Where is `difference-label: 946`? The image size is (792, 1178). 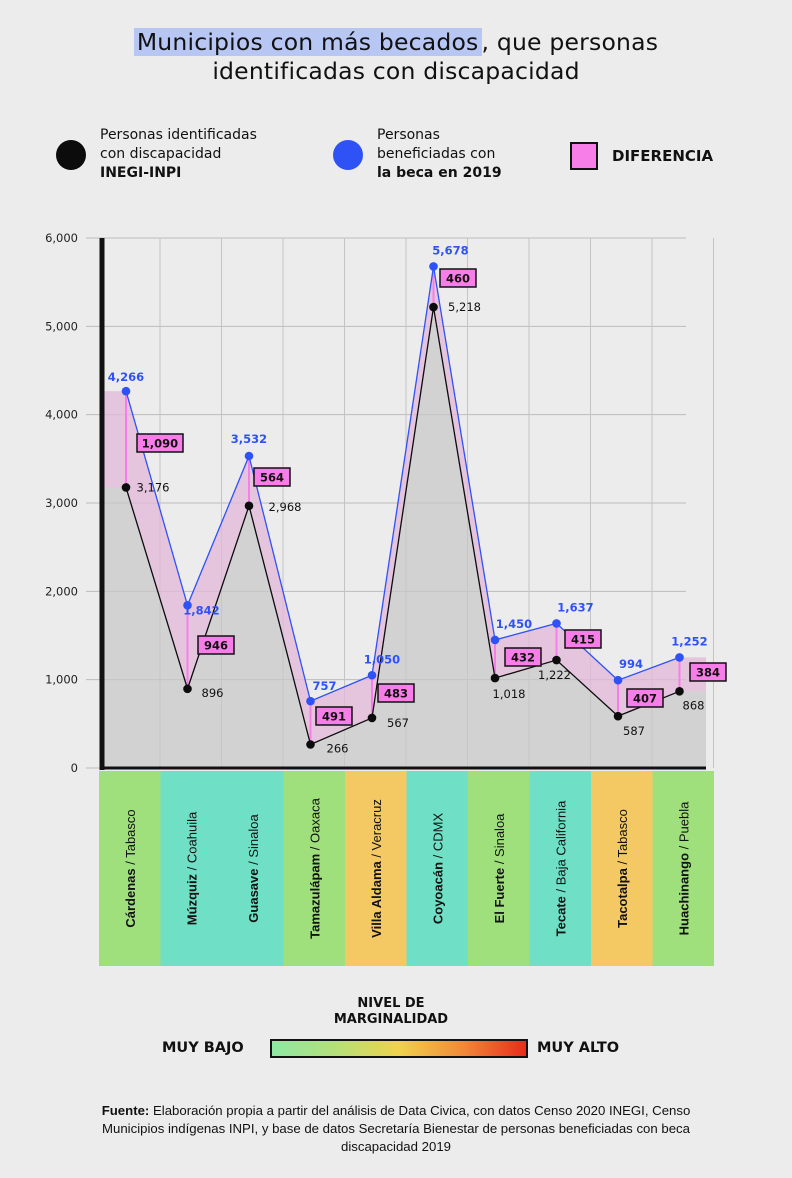 difference-label: 946 is located at coordinates (216, 646).